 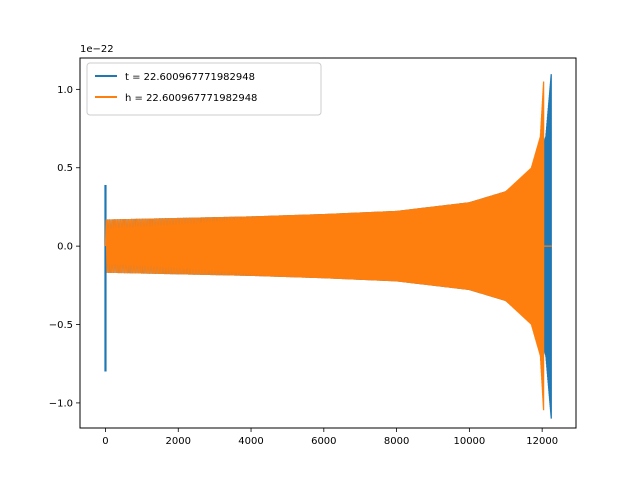 What do you see at coordinates (65, 168) in the screenshot?
I see `y-tick-label: 0.5` at bounding box center [65, 168].